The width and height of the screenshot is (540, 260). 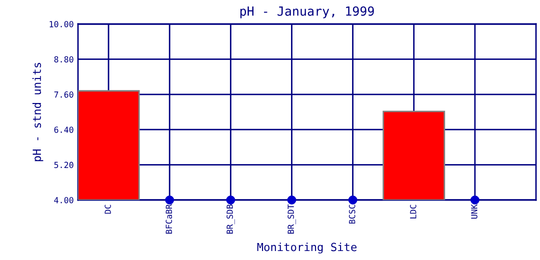 I want to click on y-tick-label: 8.80, so click(x=64, y=59).